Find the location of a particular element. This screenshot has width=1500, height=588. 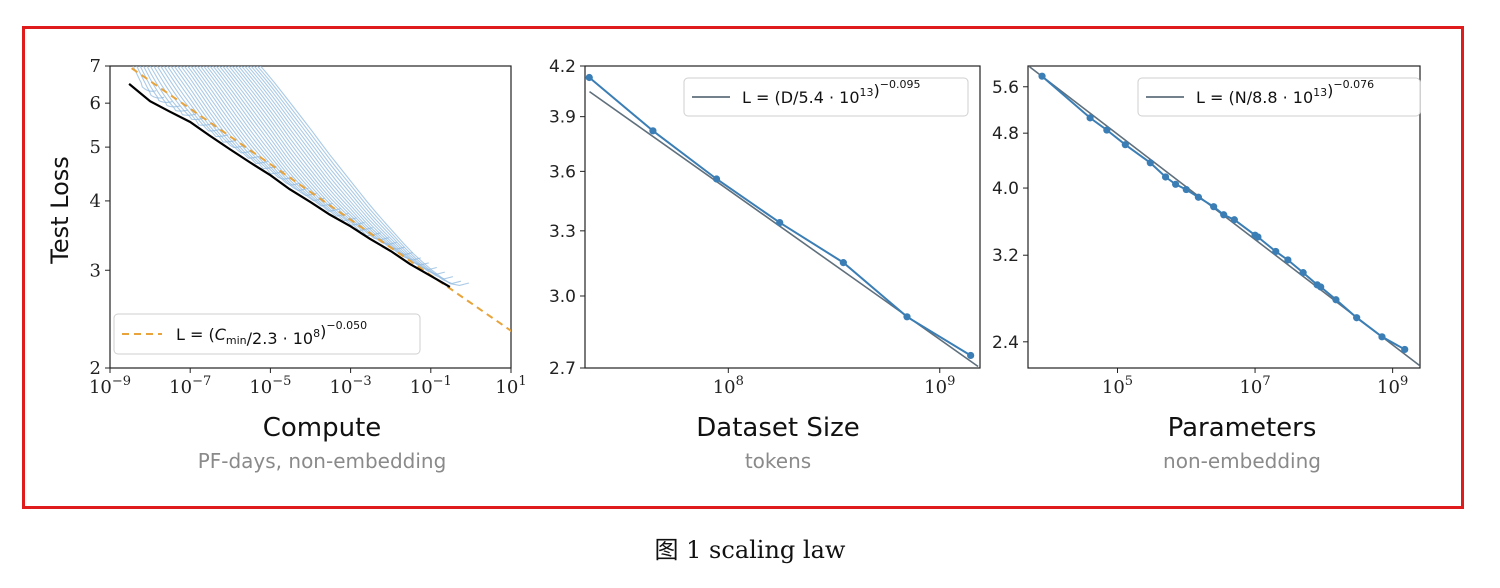

legend: L = (D/5.4 · 1013)−0.095 is located at coordinates (826, 97).